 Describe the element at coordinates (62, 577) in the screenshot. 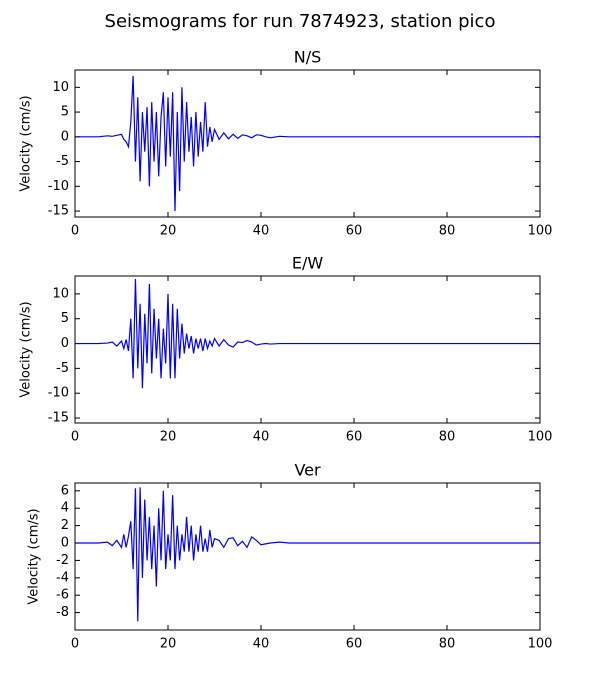

I see `y-tick-label: -4` at that location.